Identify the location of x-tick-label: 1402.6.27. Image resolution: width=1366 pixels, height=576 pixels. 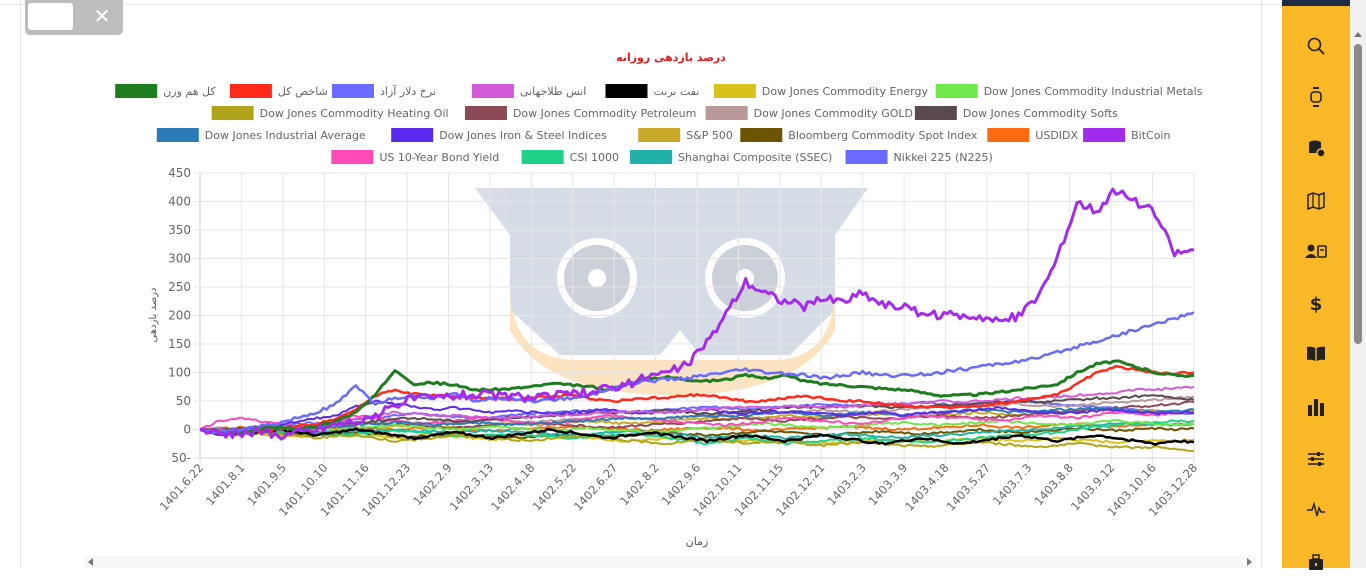
(596, 487).